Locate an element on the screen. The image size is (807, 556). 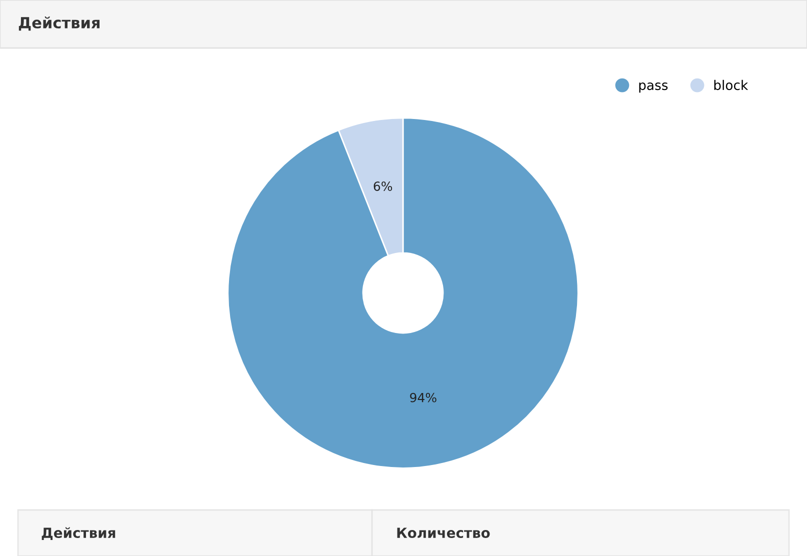
text: Количество is located at coordinates (443, 533).